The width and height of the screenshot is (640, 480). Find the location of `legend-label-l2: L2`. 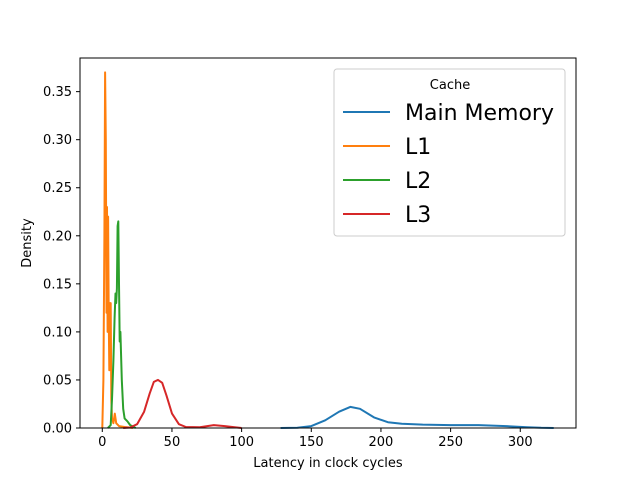

legend-label-l2: L2 is located at coordinates (418, 181).